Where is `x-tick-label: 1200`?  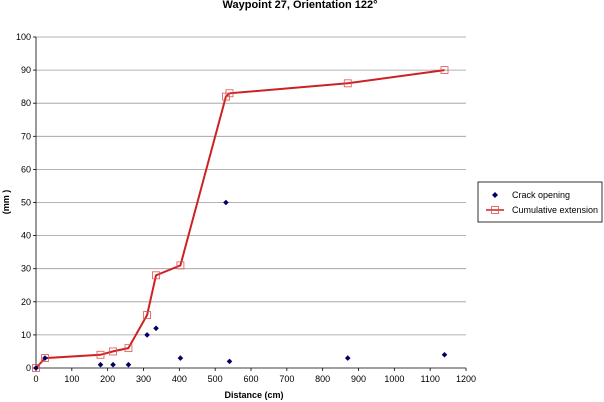 x-tick-label: 1200 is located at coordinates (466, 379).